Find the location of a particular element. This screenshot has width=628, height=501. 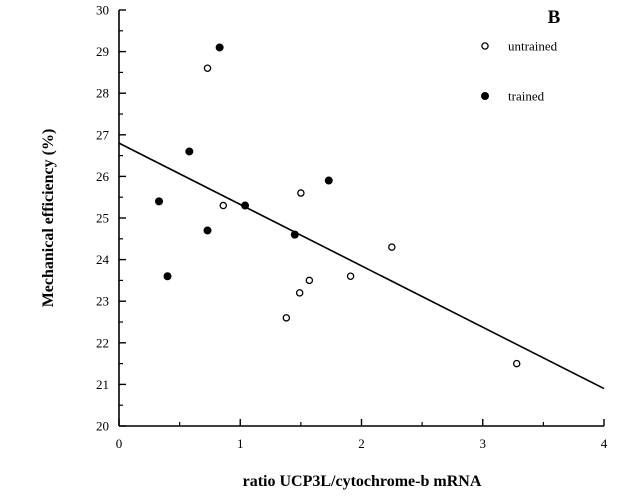

y-tick-label-23: 23 is located at coordinates (102, 301).